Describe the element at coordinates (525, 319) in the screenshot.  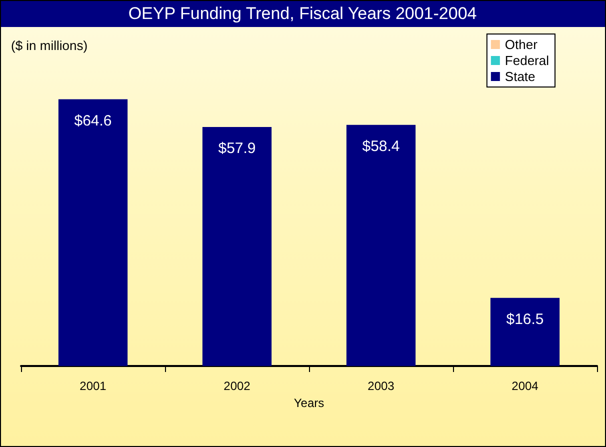
I see `data-label: $16.5` at that location.